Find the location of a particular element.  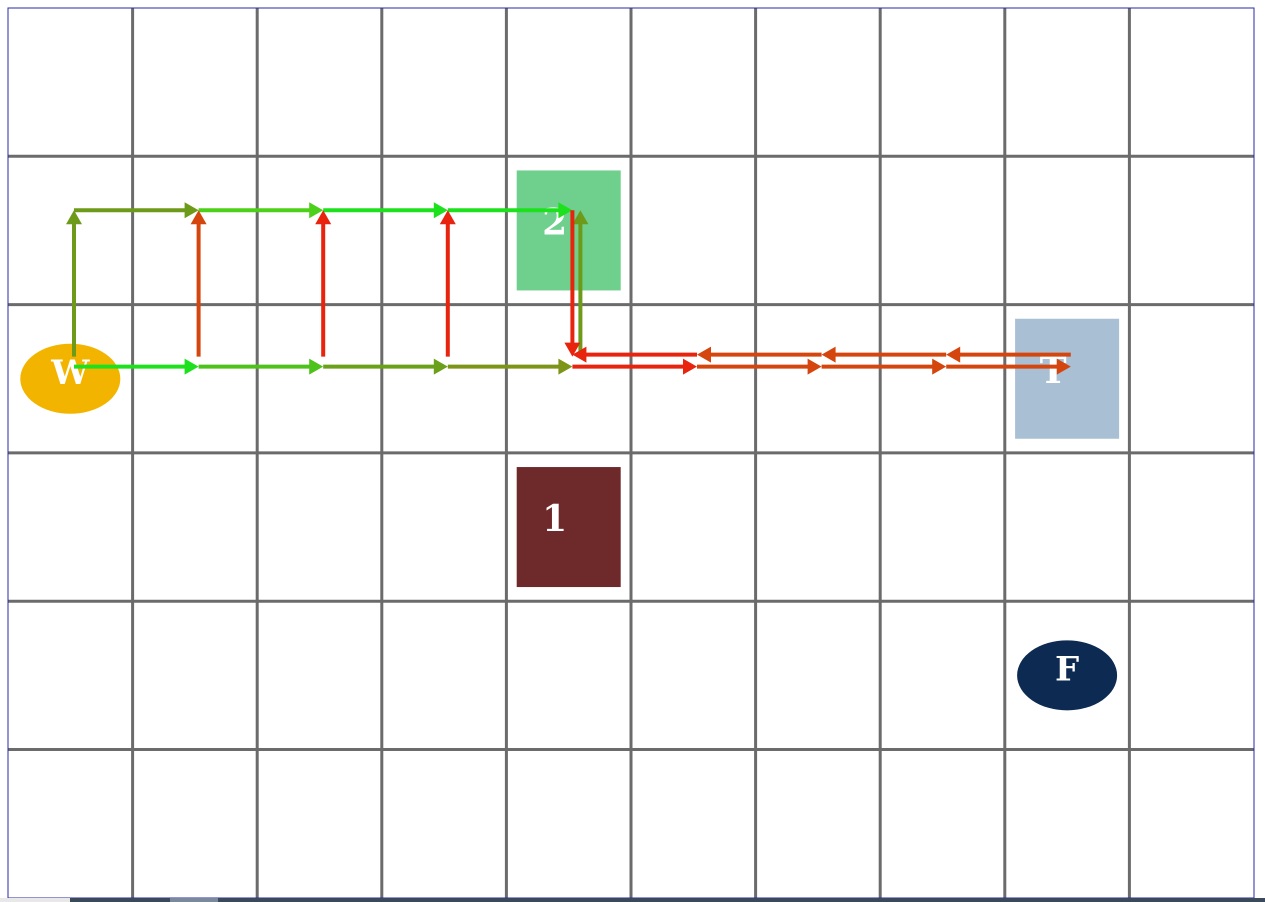

node-F: F is located at coordinates (1067, 675).